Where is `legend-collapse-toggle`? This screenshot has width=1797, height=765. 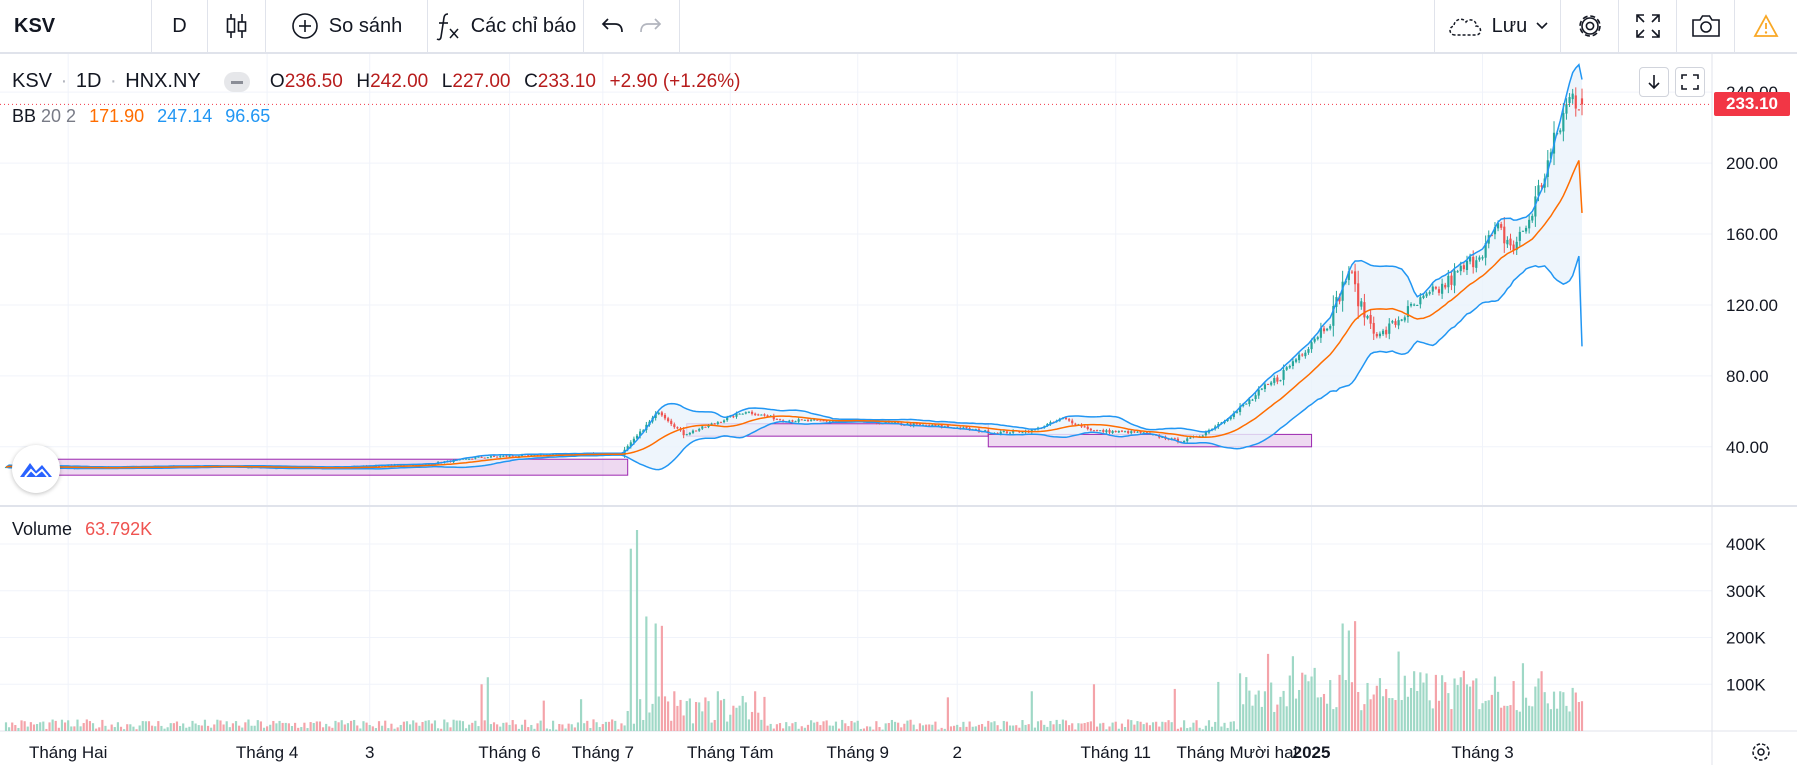 legend-collapse-toggle is located at coordinates (237, 81).